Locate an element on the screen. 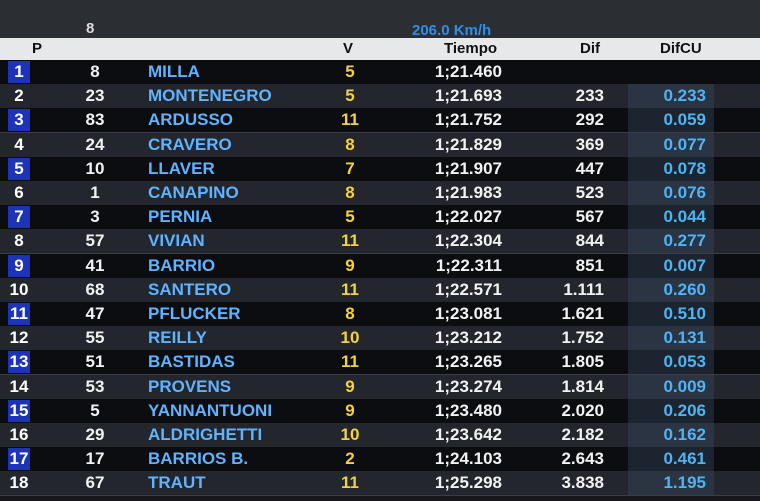 The height and width of the screenshot is (501, 760). laps: 9 is located at coordinates (350, 386).